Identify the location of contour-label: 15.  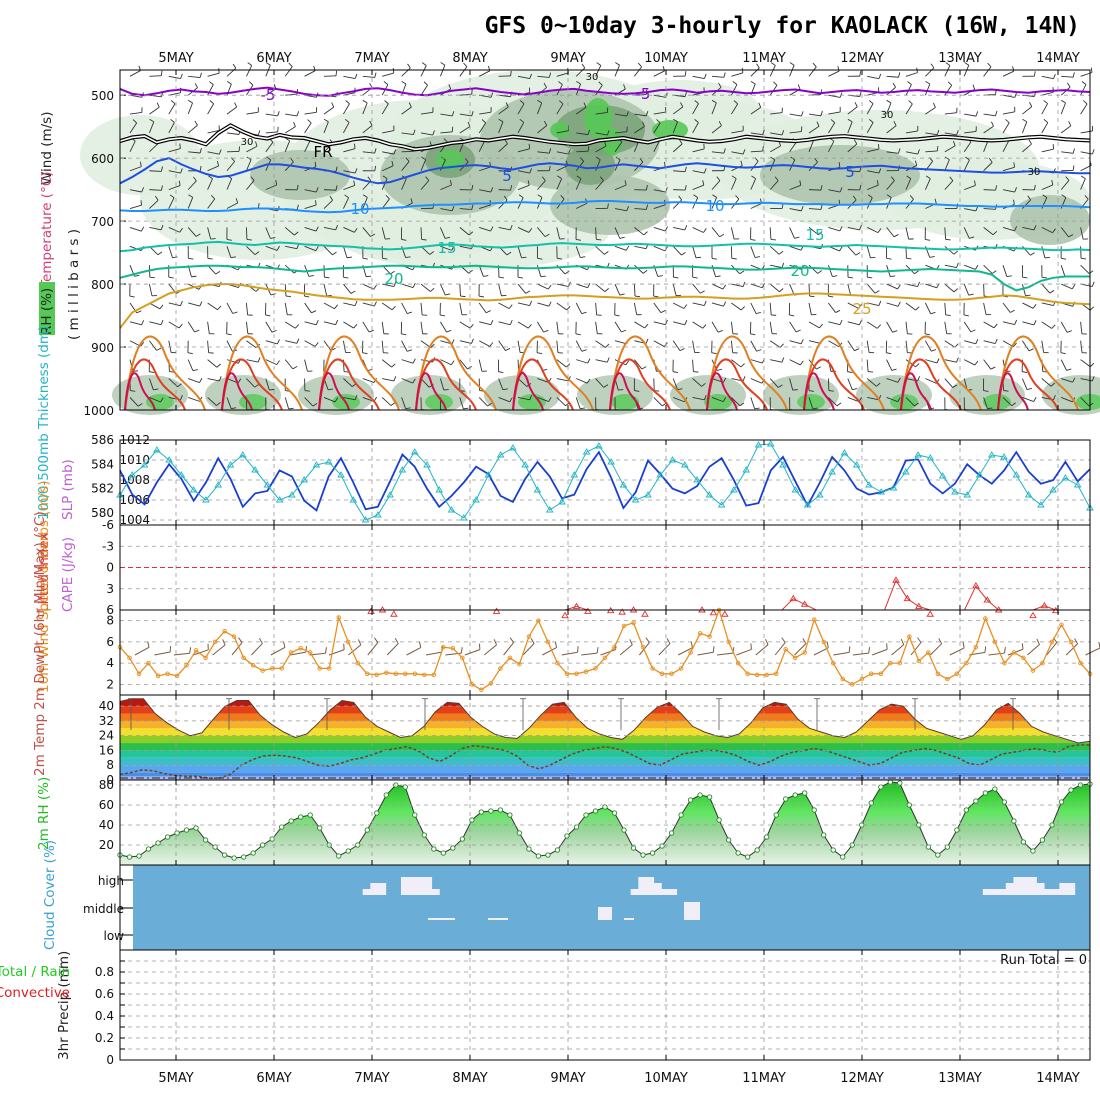
(814, 235).